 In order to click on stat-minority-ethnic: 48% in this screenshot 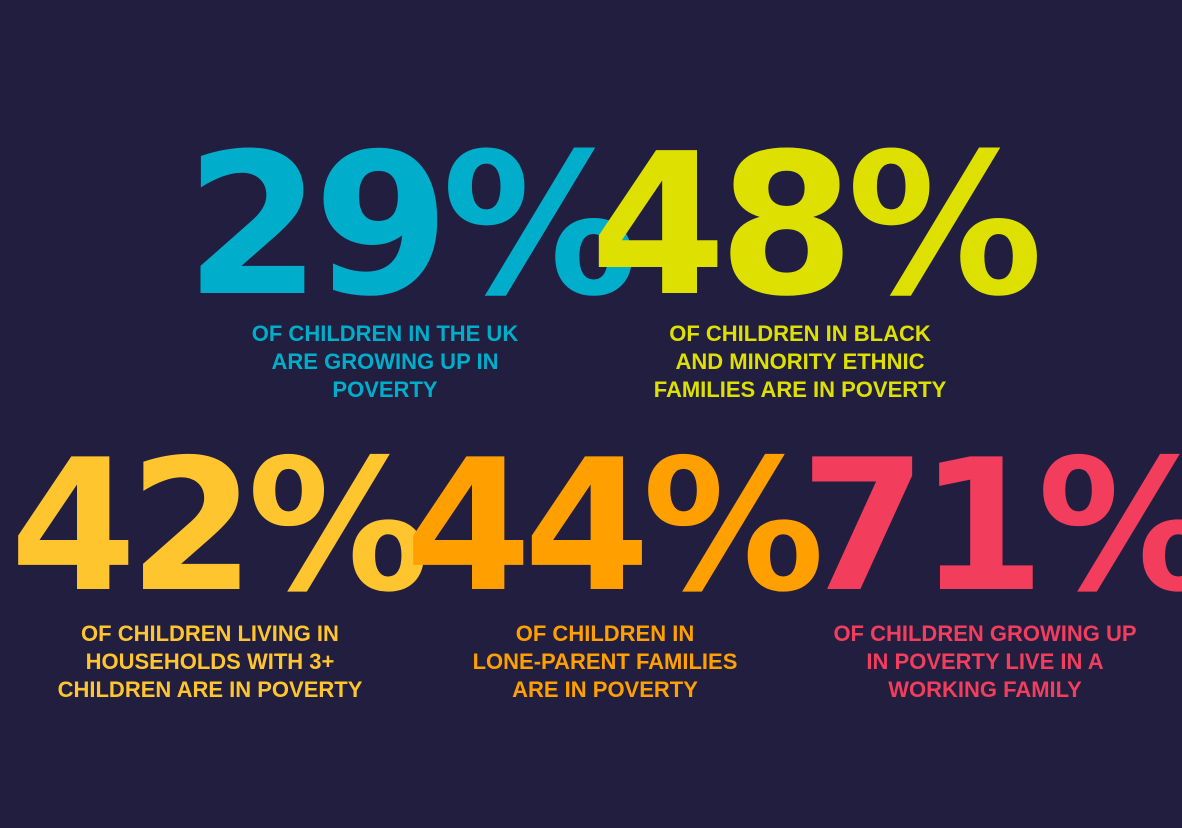, I will do `click(816, 226)`.